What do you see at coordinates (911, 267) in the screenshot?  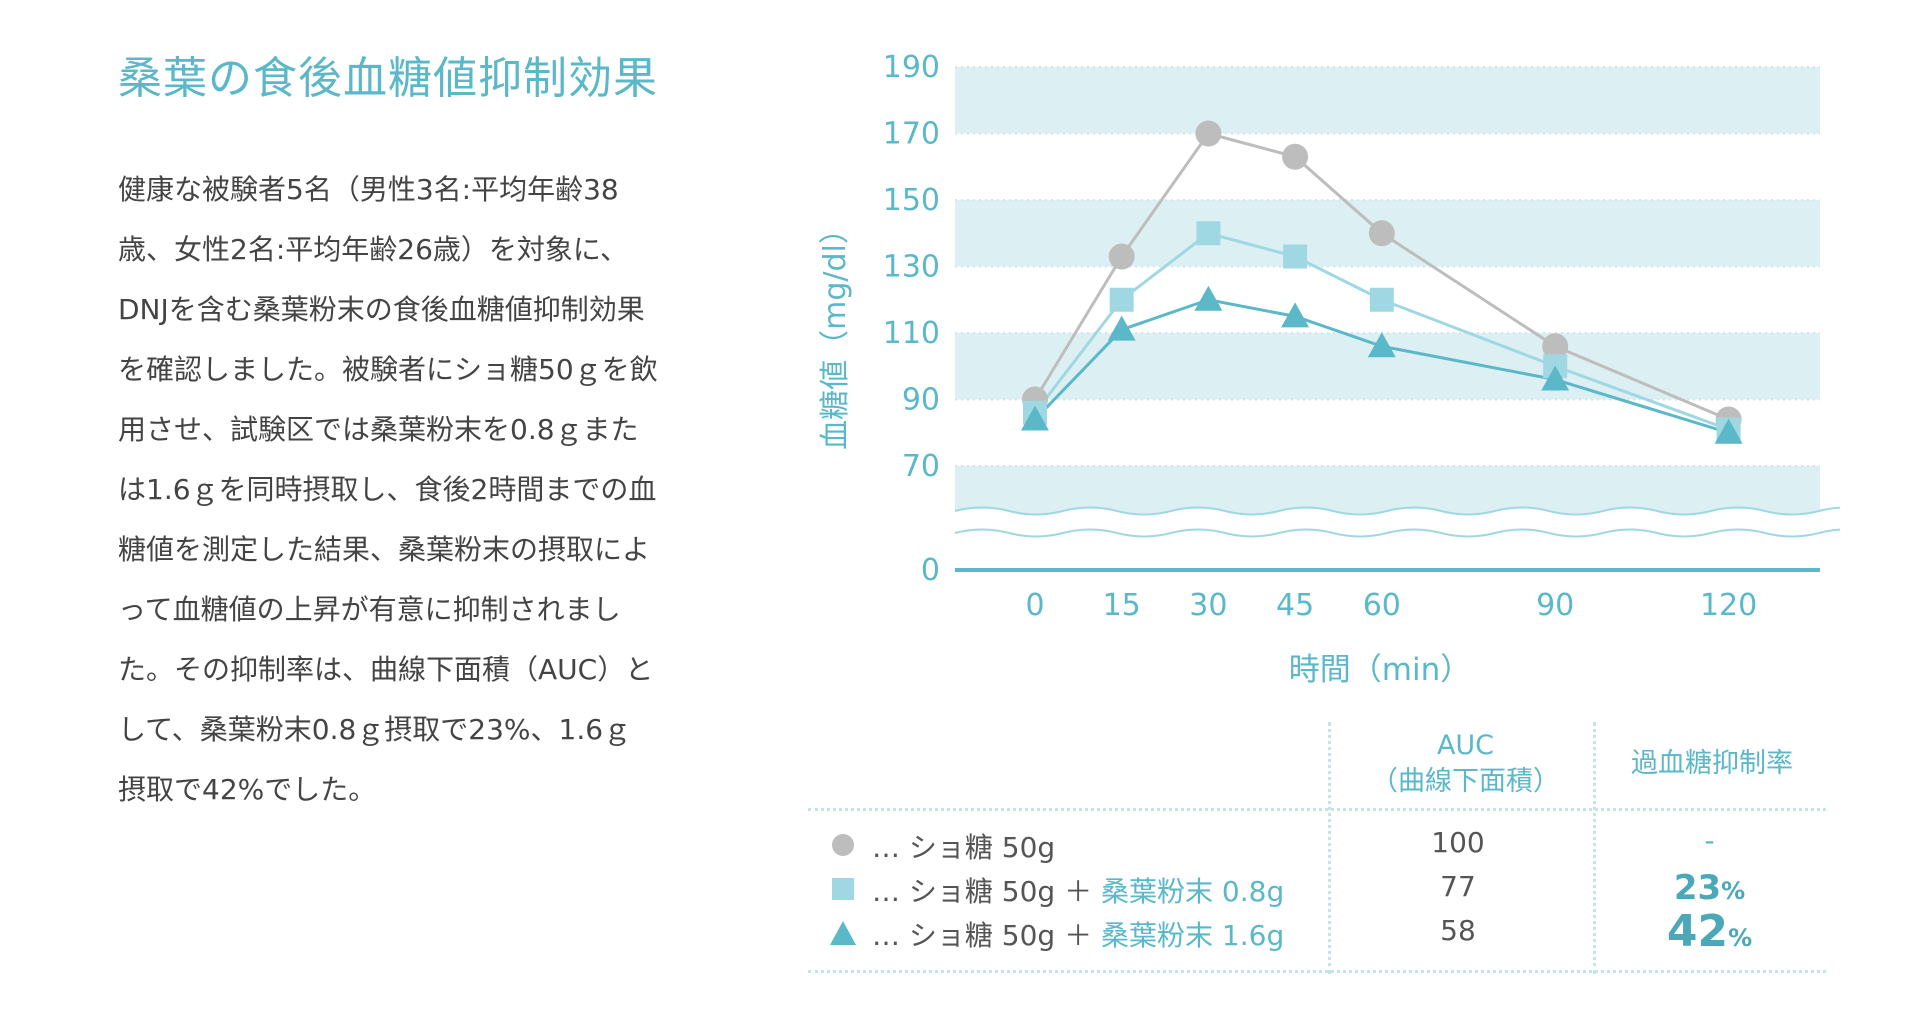 I see `y-tick-label: 130` at bounding box center [911, 267].